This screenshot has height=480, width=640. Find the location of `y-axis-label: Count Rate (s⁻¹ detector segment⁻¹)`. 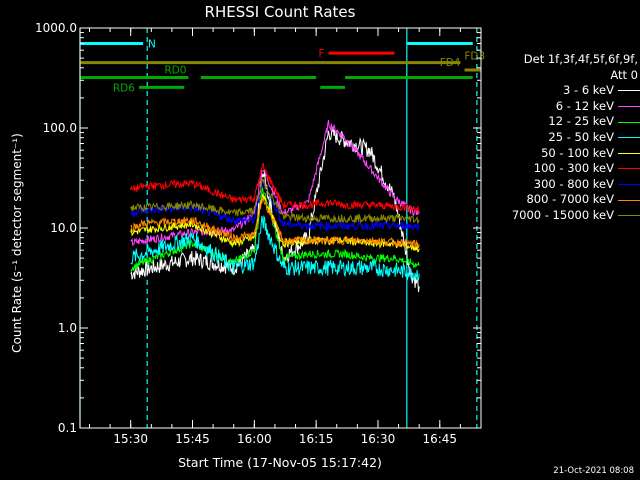

y-axis-label: Count Rate (s⁻¹ detector segment⁻¹) is located at coordinates (17, 243).